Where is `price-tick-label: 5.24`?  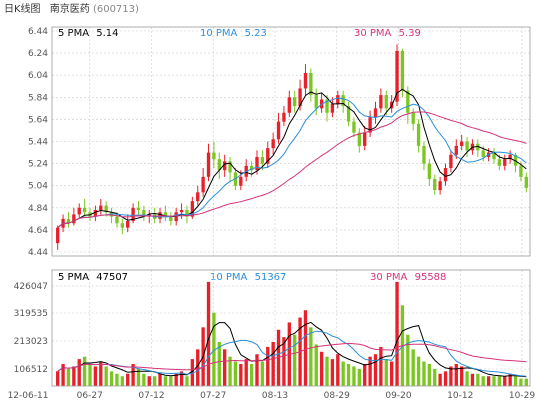
price-tick-label: 5.24 is located at coordinates (38, 165).